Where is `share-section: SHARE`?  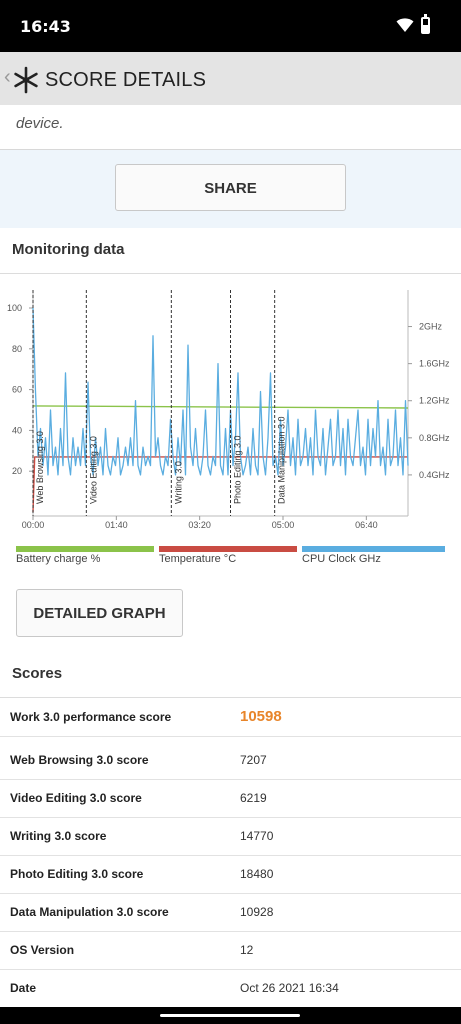
share-section: SHARE is located at coordinates (230, 189).